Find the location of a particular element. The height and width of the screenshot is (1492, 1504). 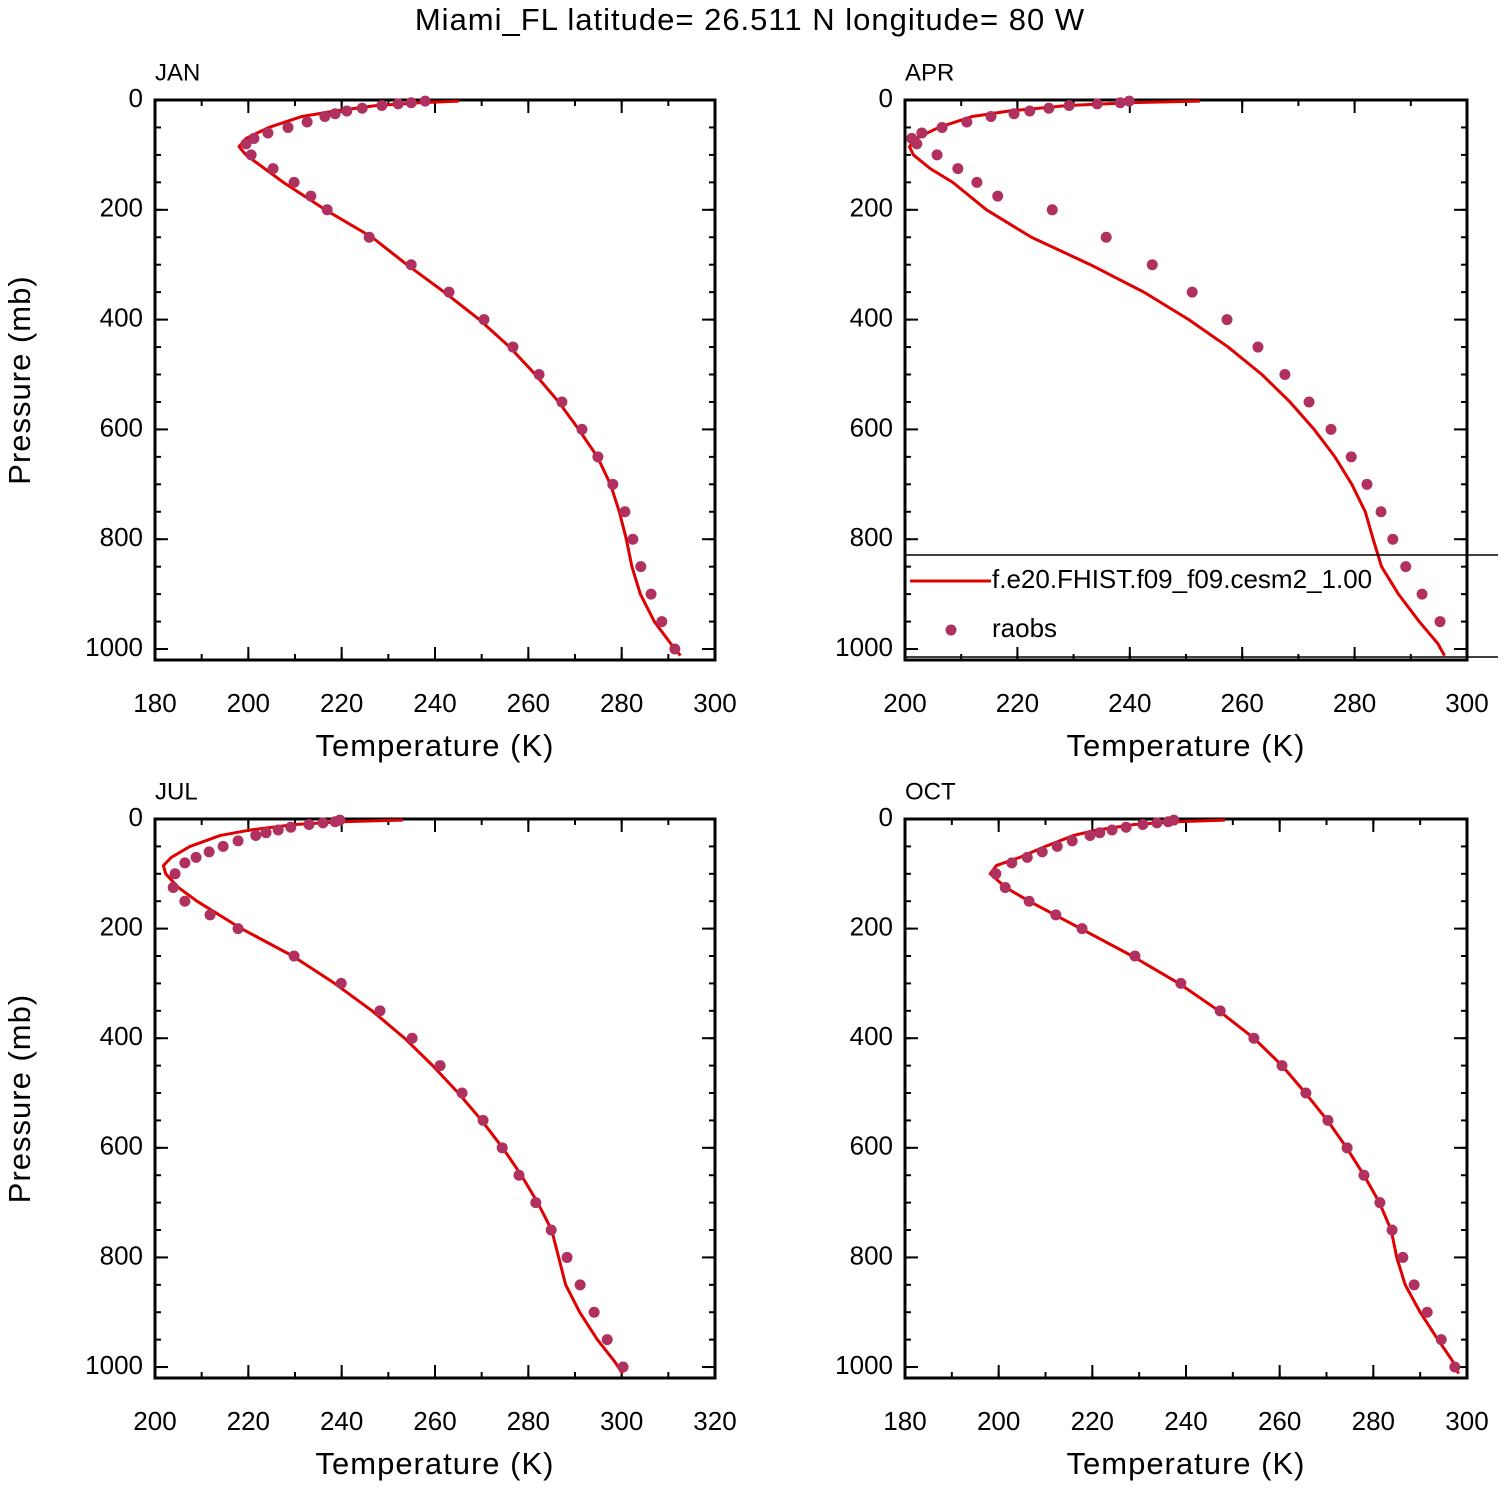

x-tick-label: 320 is located at coordinates (714, 1421).